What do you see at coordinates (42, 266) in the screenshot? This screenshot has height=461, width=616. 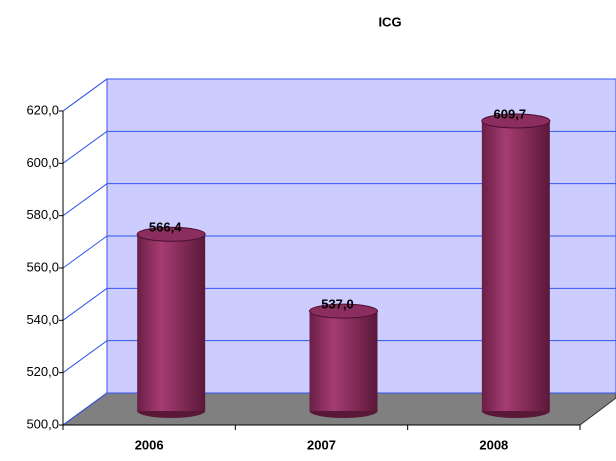 I see `y-tick-label: 560,0` at bounding box center [42, 266].